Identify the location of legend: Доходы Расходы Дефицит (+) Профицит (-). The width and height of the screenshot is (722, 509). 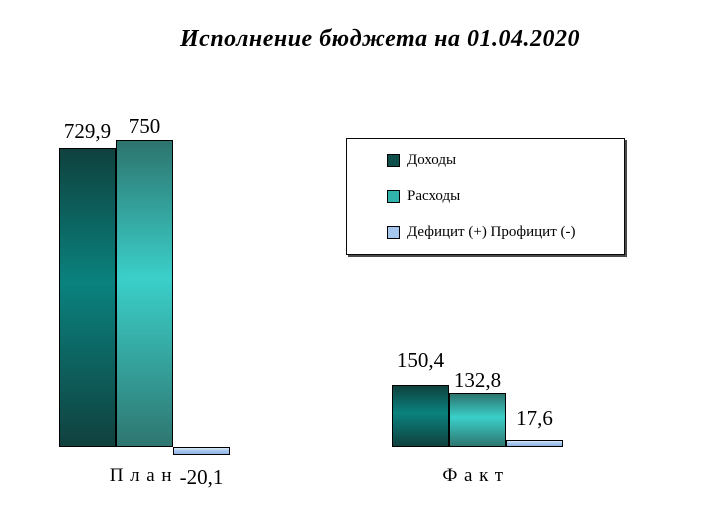
(485, 196).